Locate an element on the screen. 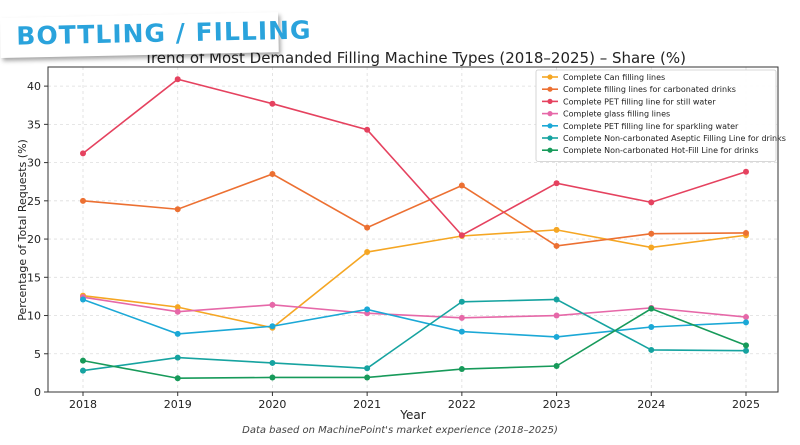 The height and width of the screenshot is (445, 800). x-tick-label: 2019 is located at coordinates (178, 404).